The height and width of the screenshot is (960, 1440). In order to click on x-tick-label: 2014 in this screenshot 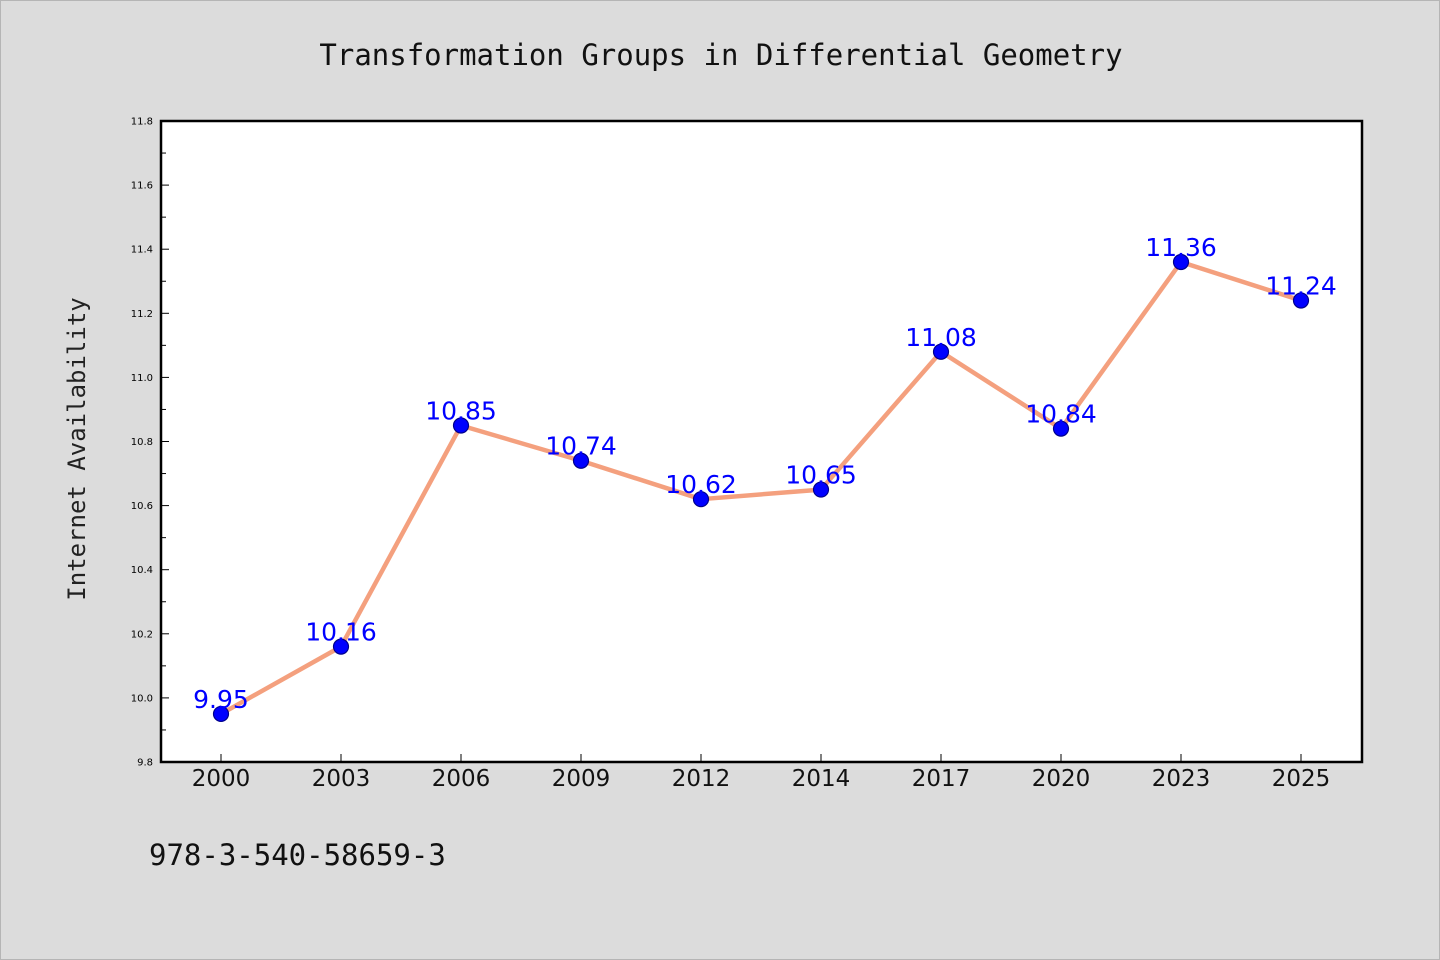, I will do `click(821, 779)`.